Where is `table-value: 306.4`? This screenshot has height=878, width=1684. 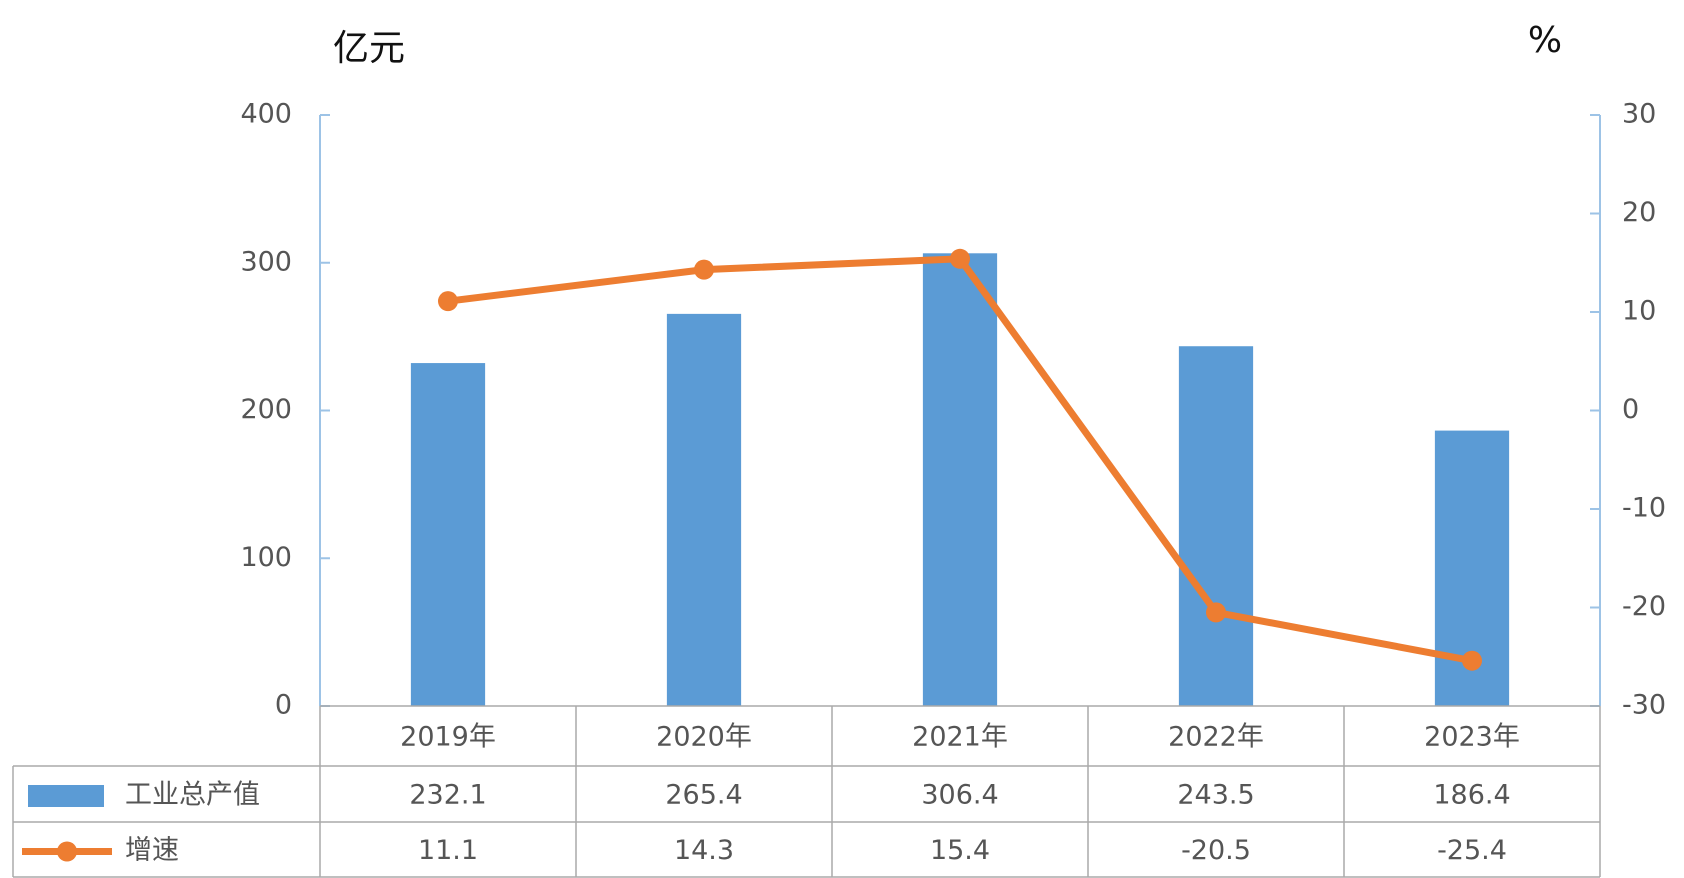
table-value: 306.4 is located at coordinates (959, 795).